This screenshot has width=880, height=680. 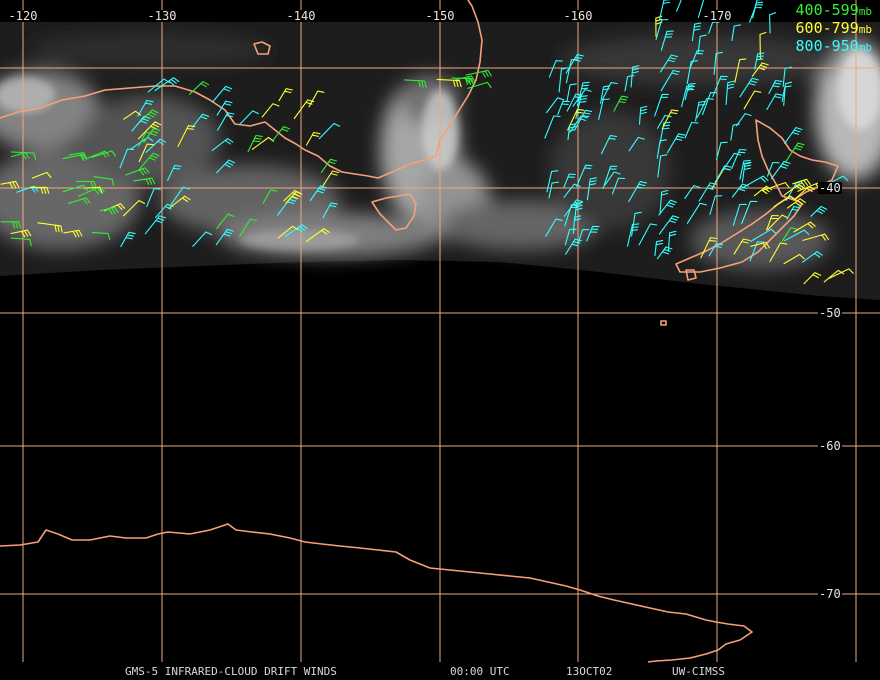 What do you see at coordinates (830, 446) in the screenshot?
I see `lat-label: -60` at bounding box center [830, 446].